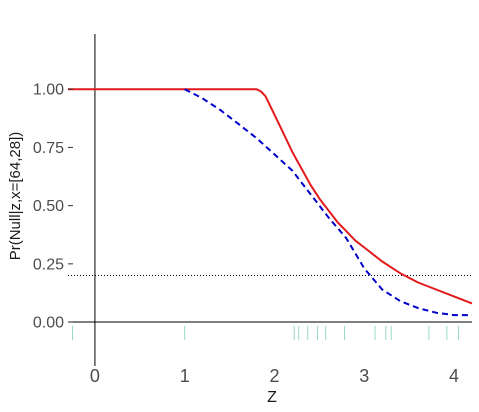 Image resolution: width=479 pixels, height=412 pixels. What do you see at coordinates (185, 376) in the screenshot?
I see `x-tick-label: 1` at bounding box center [185, 376].